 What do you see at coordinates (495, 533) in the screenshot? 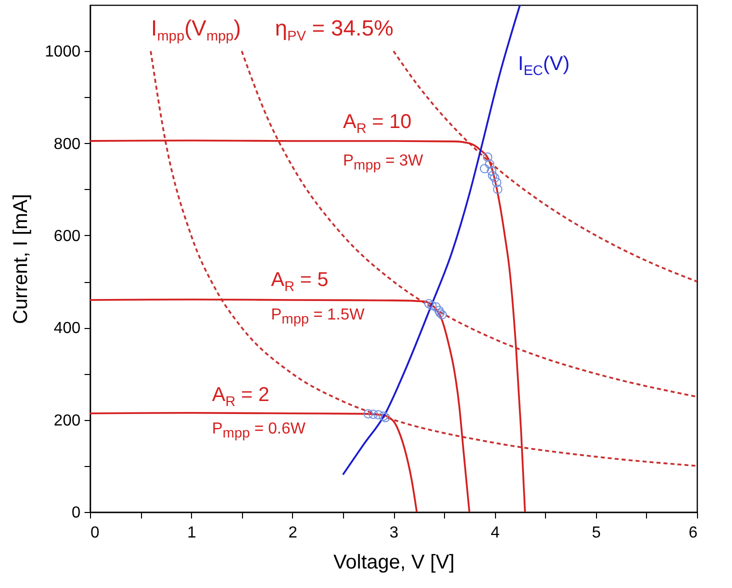
I see `x-tick-label: 4` at bounding box center [495, 533].